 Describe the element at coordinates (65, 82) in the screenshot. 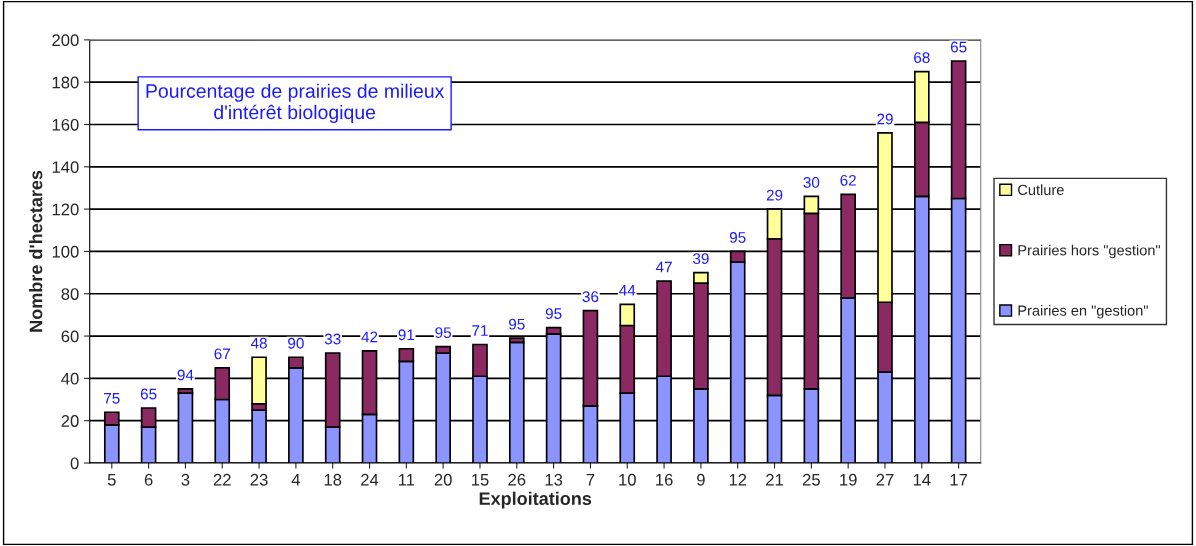

I see `y-tick-label: 180` at that location.